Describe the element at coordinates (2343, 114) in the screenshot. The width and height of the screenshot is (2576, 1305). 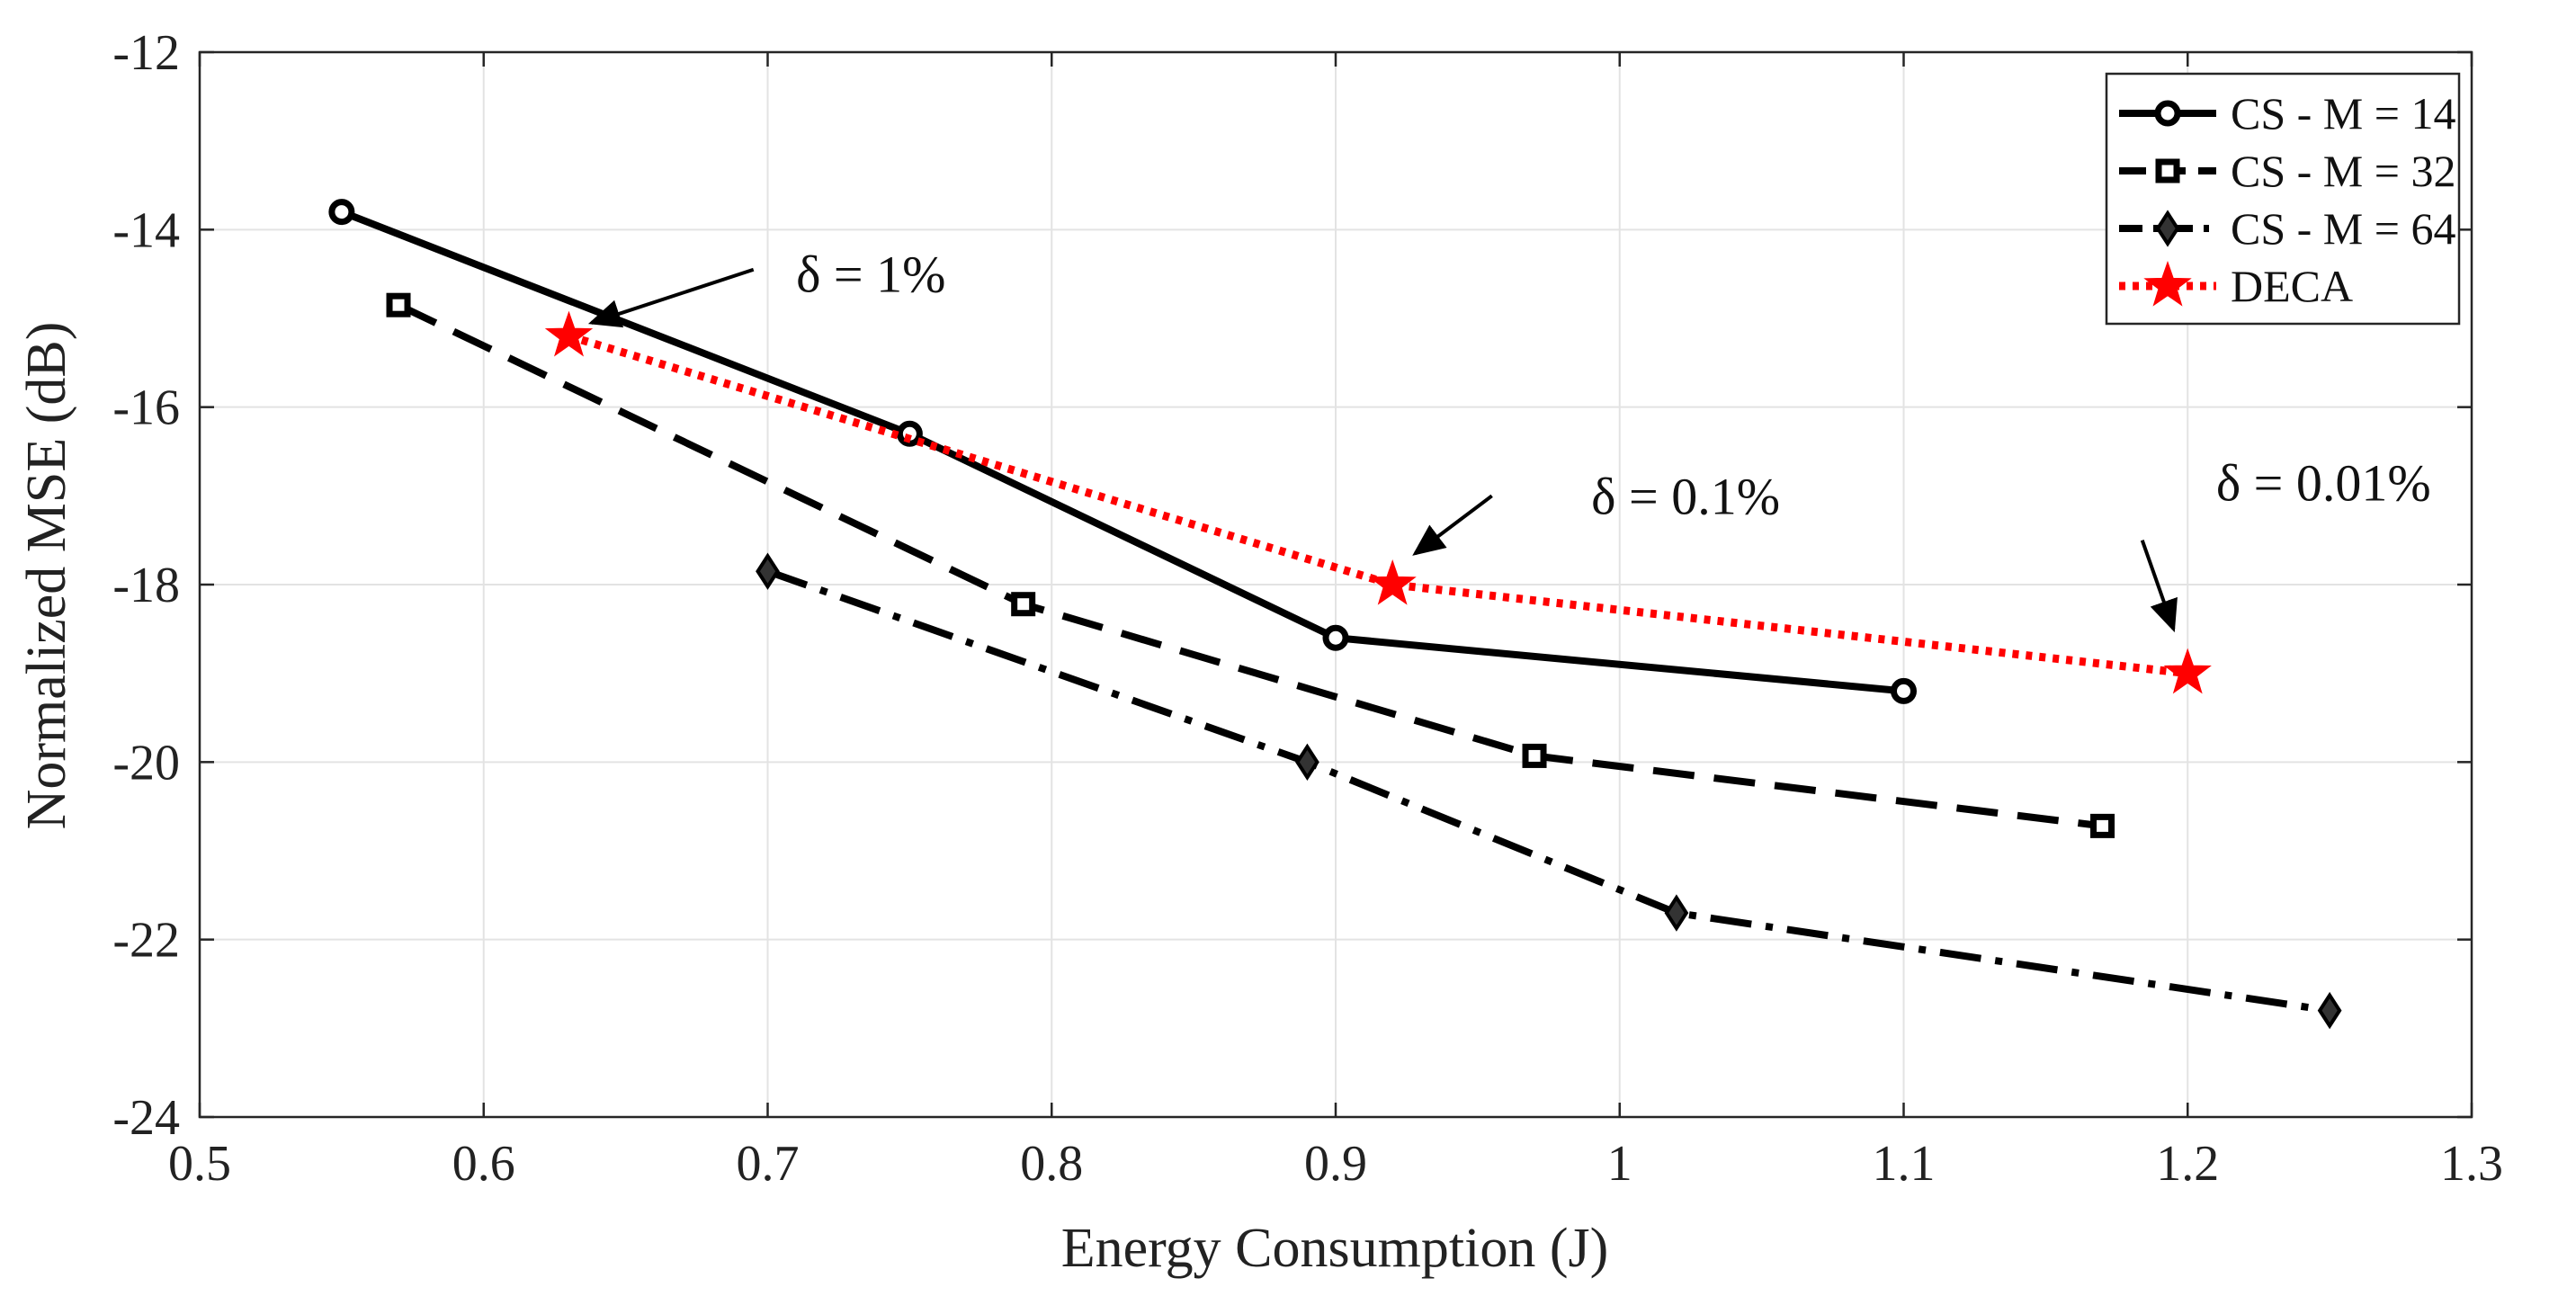
I see `legend-label: CS - M = 14` at that location.